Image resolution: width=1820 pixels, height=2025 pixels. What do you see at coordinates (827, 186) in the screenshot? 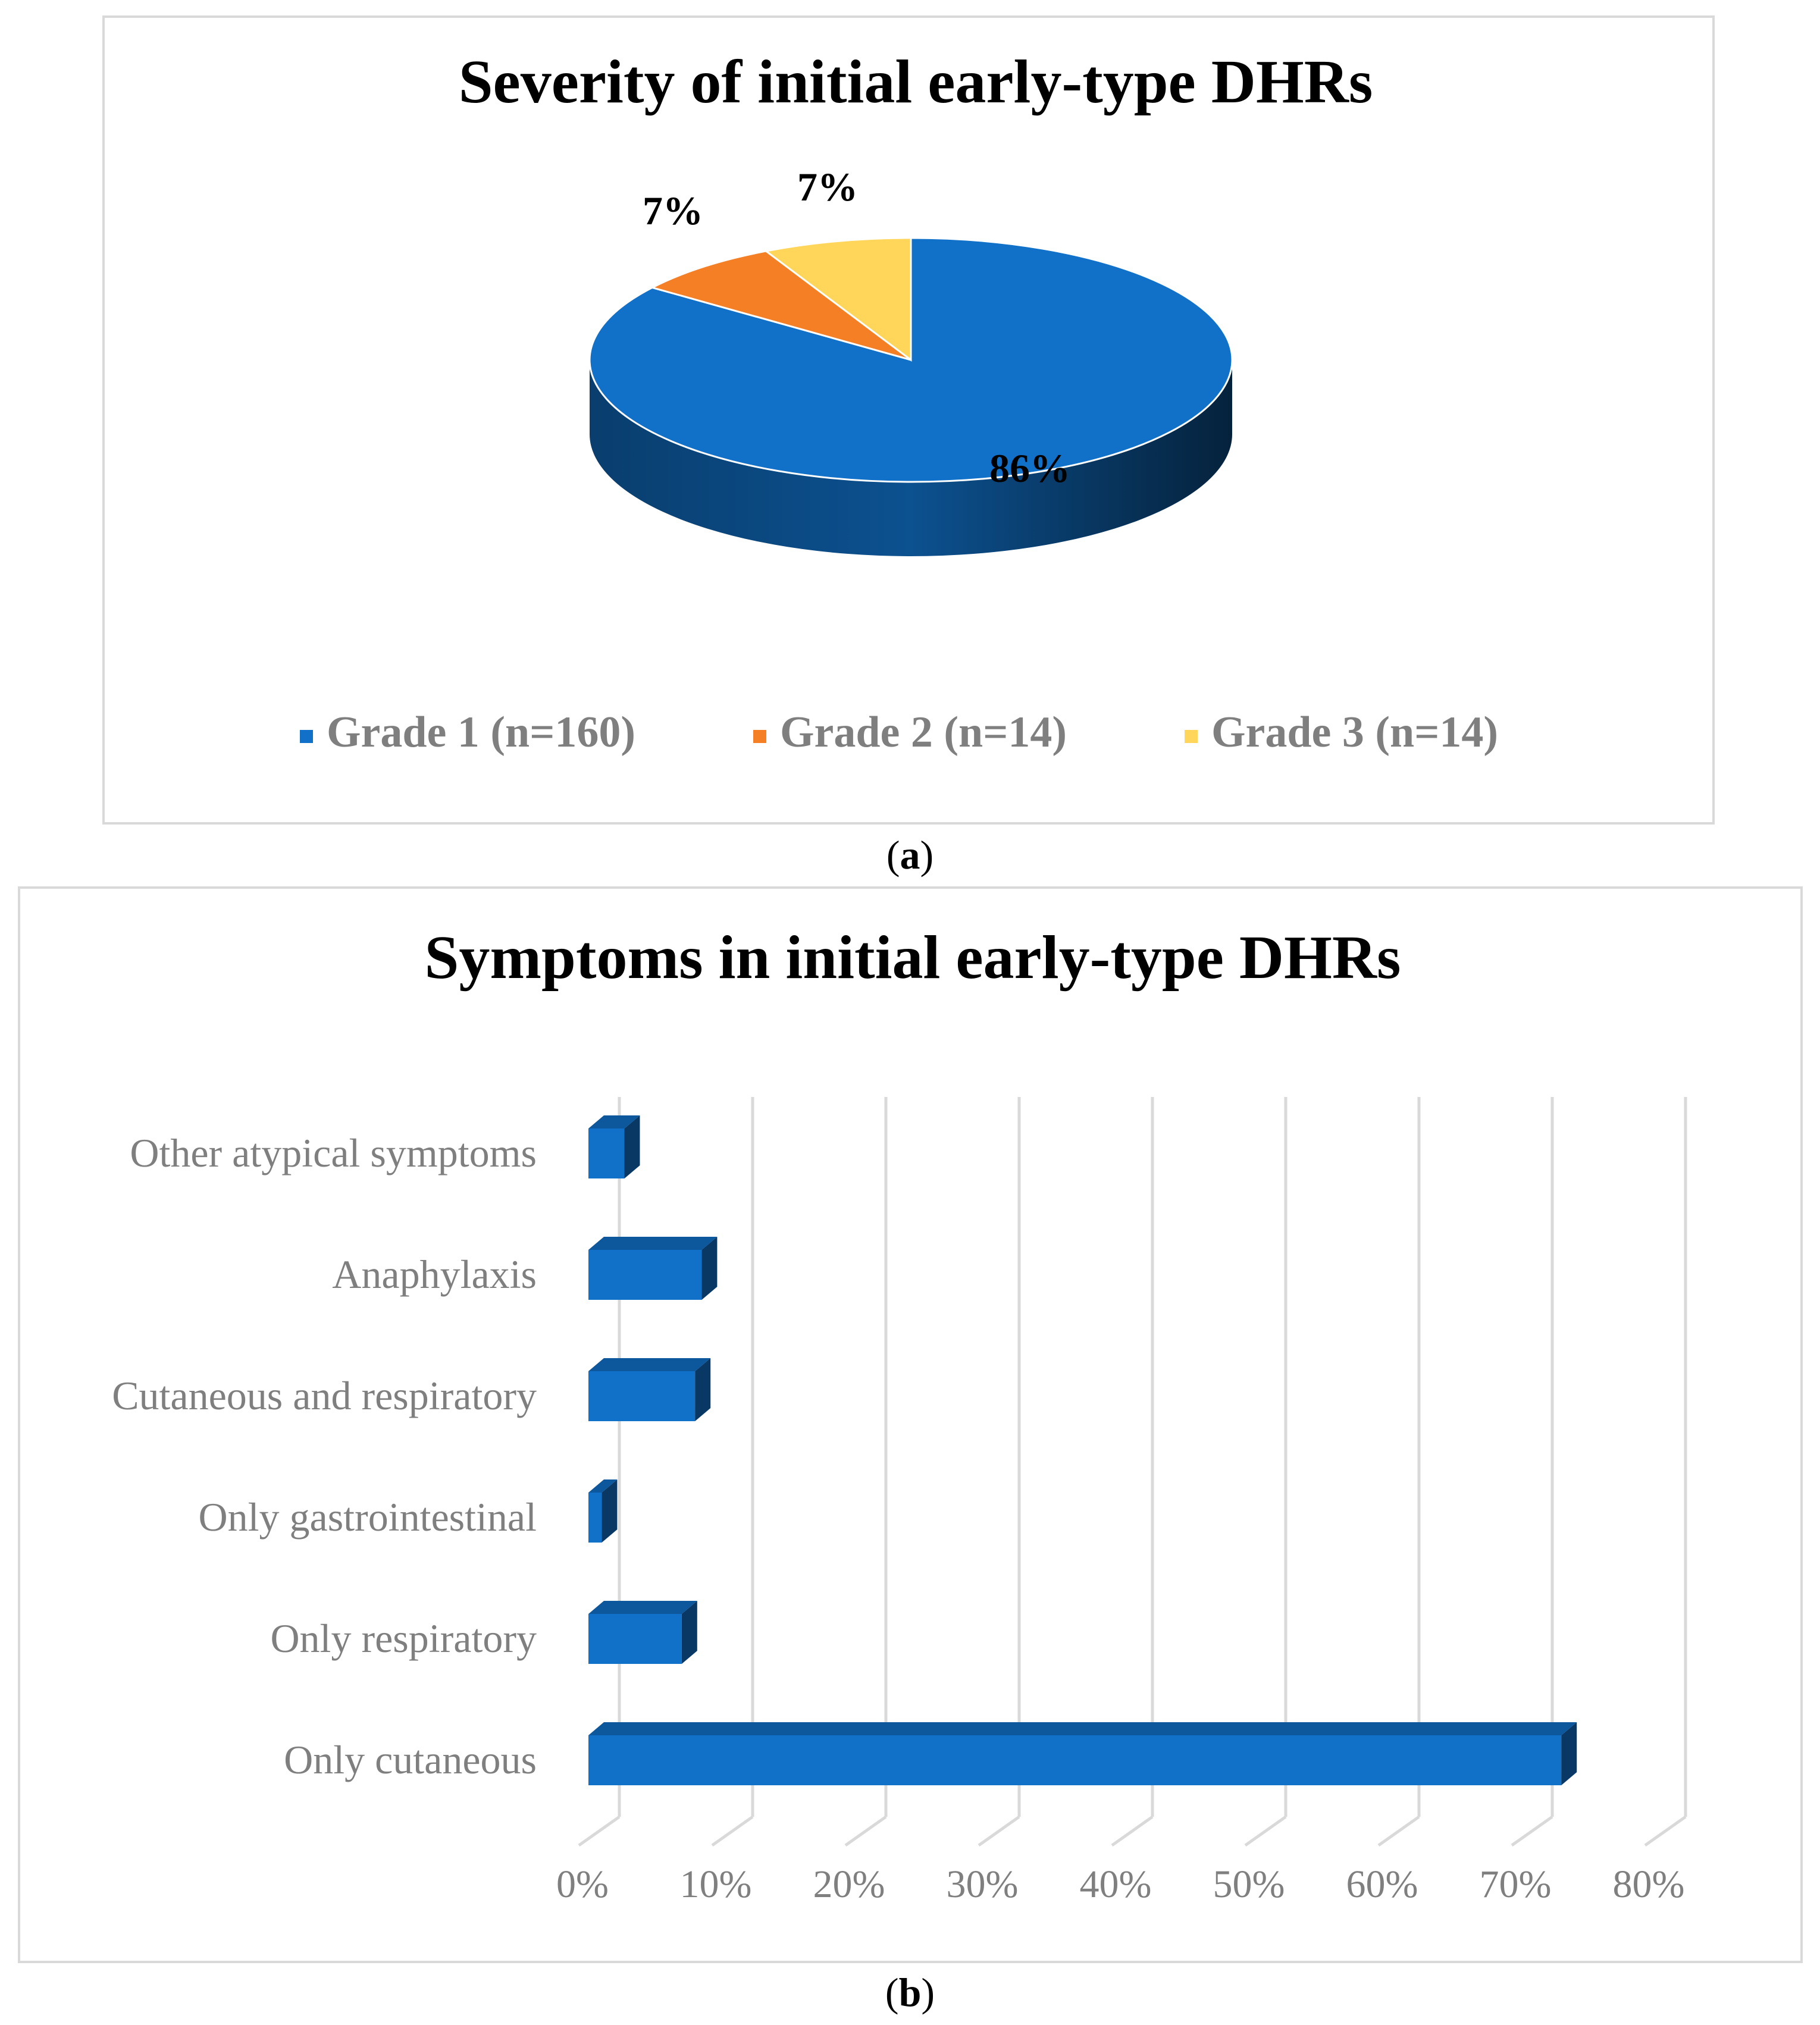
I see `pie-data-label-grade-3-n-14: 7%` at bounding box center [827, 186].